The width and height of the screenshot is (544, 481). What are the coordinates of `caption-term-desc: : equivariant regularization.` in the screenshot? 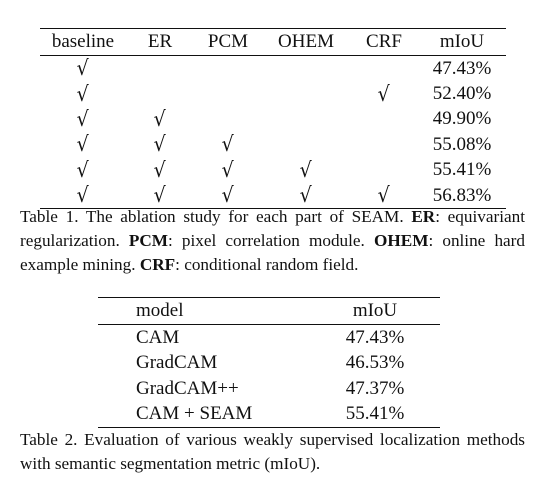 It's located at (272, 228).